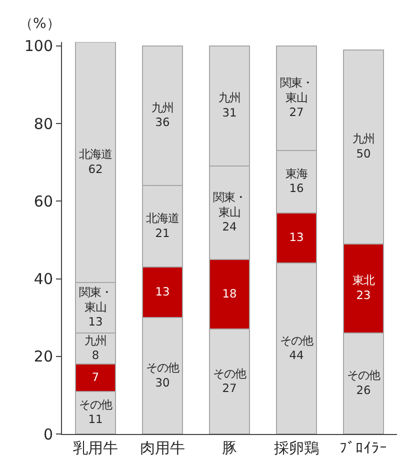 The image size is (403, 476). I want to click on data-label: その他 30, so click(162, 375).